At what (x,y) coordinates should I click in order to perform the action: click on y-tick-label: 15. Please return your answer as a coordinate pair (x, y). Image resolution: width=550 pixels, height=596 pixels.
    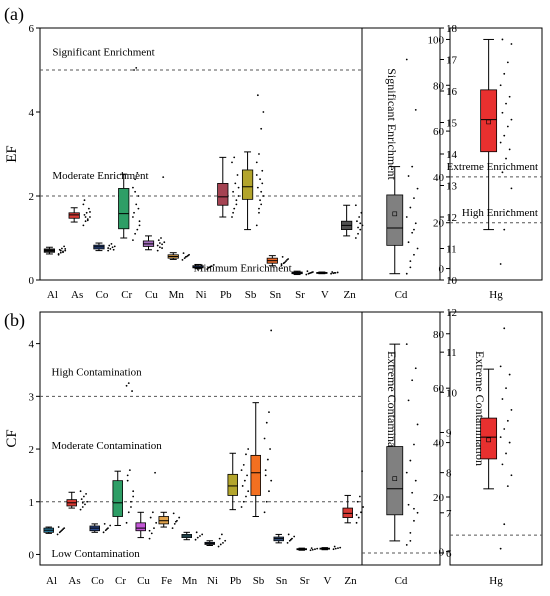
    Looking at the image, I should click on (452, 124).